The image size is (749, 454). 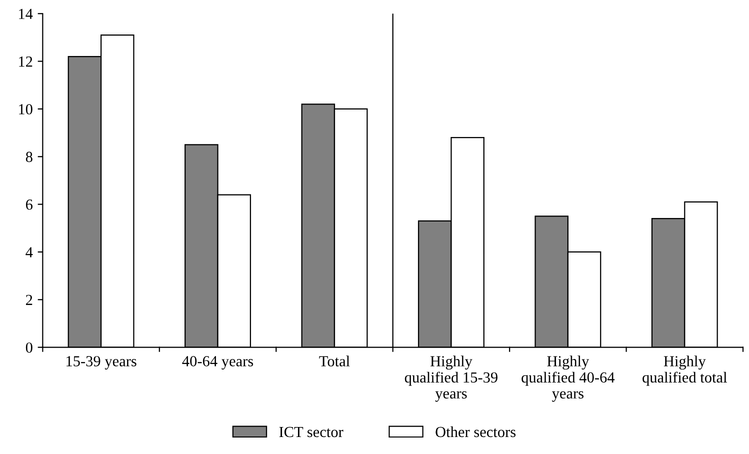 What do you see at coordinates (25, 61) in the screenshot?
I see `y-tick-label: 12` at bounding box center [25, 61].